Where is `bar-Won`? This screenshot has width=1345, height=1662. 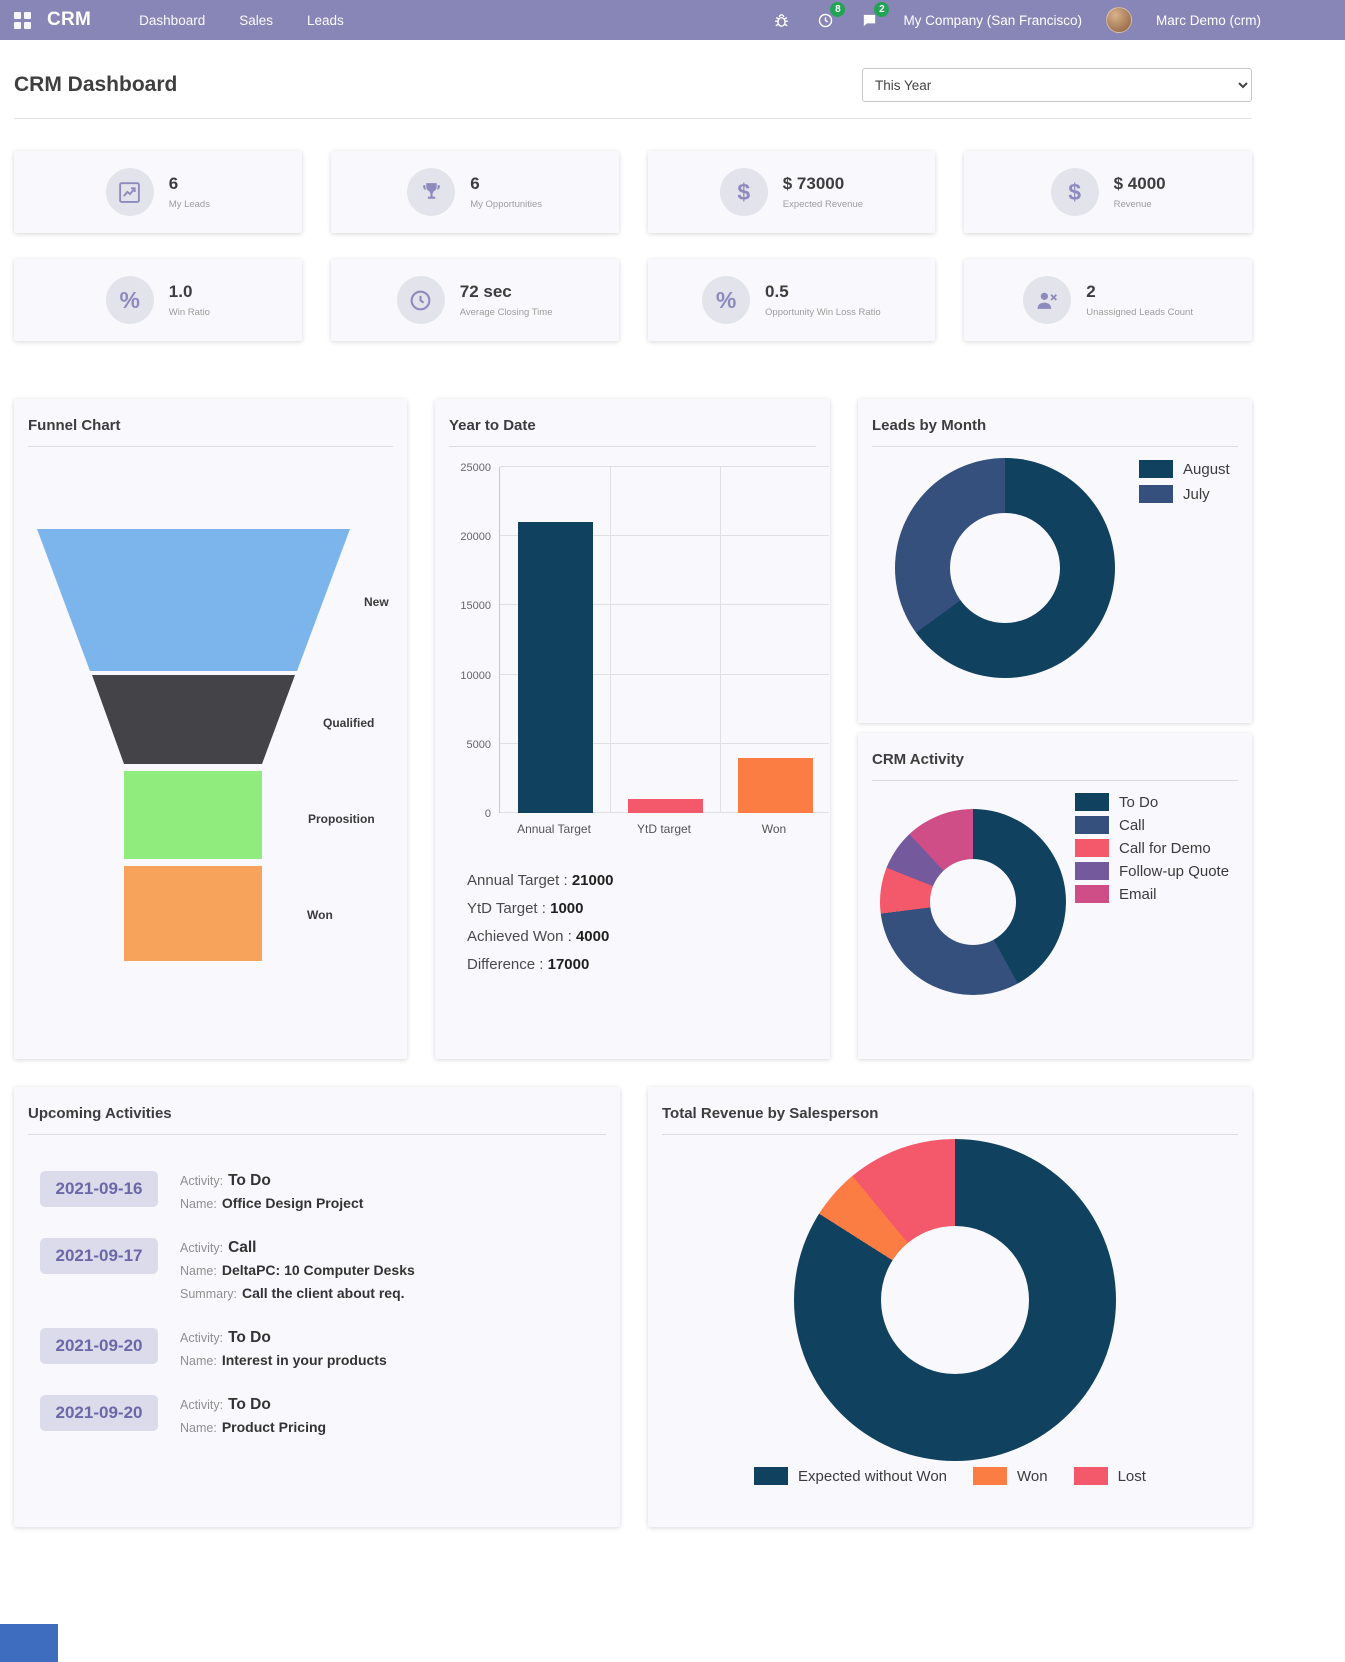 bar-Won is located at coordinates (775, 785).